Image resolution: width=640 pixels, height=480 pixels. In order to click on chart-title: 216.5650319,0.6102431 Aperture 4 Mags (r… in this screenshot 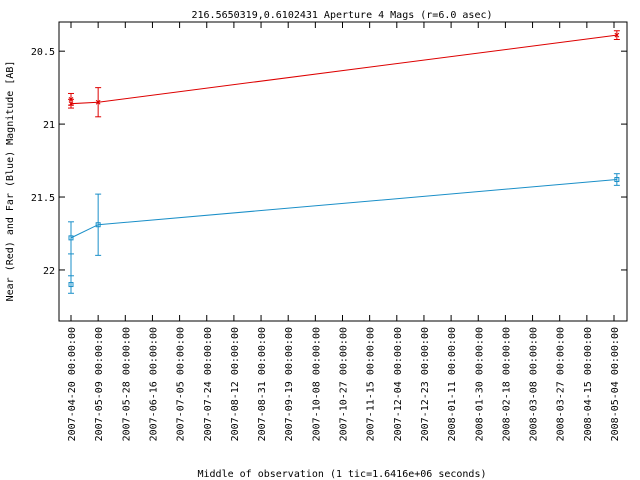, I will do `click(341, 15)`.